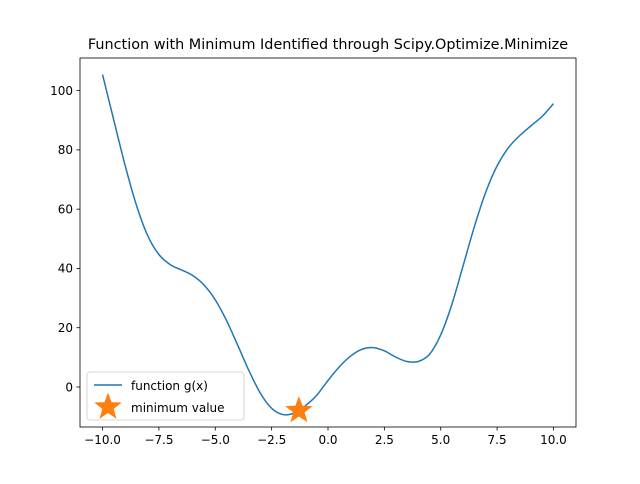  I want to click on x-tick-label: −10.0, so click(102, 440).